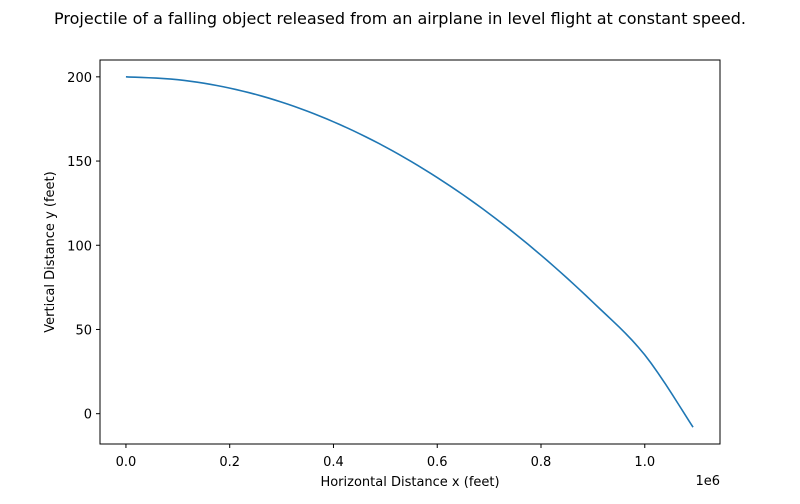  I want to click on y-tick-label: 150, so click(79, 162).